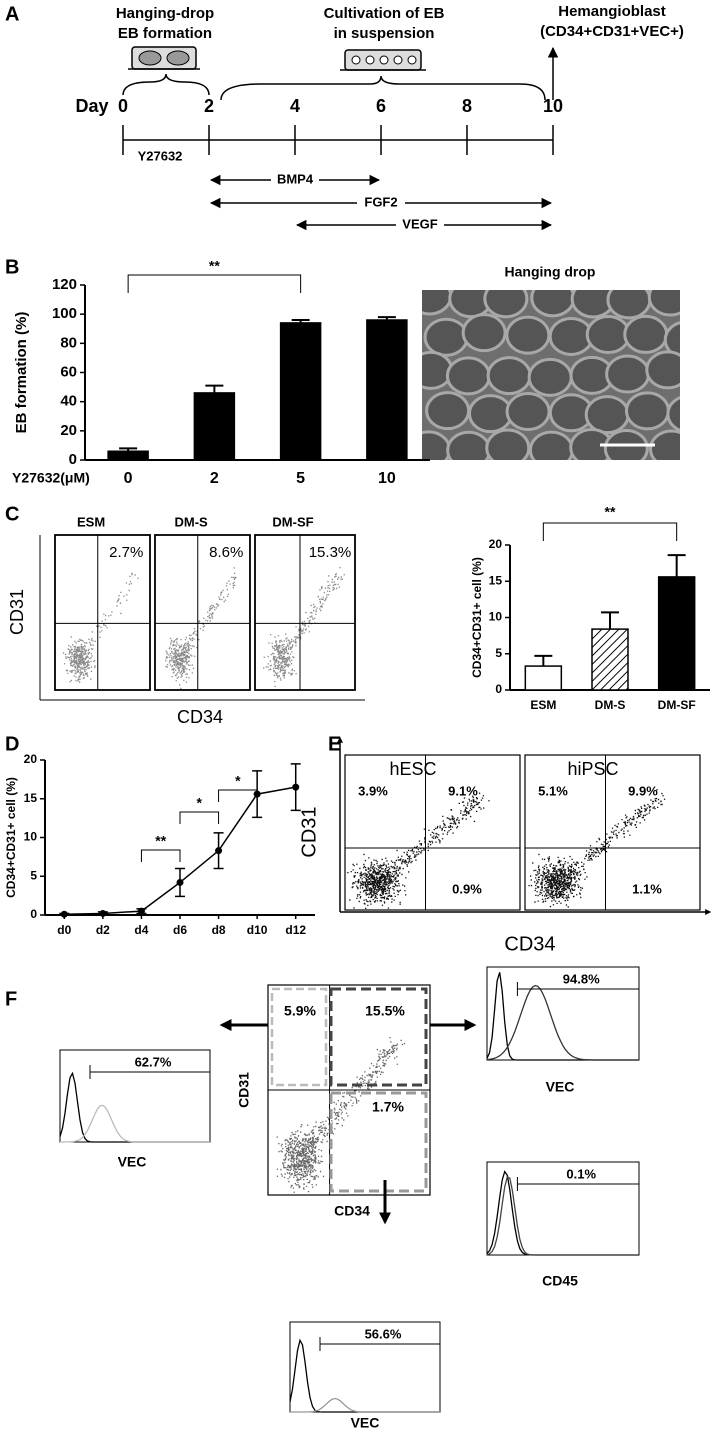 The width and height of the screenshot is (714, 1433). What do you see at coordinates (419, 223) in the screenshot?
I see `treatment: VEGF` at bounding box center [419, 223].